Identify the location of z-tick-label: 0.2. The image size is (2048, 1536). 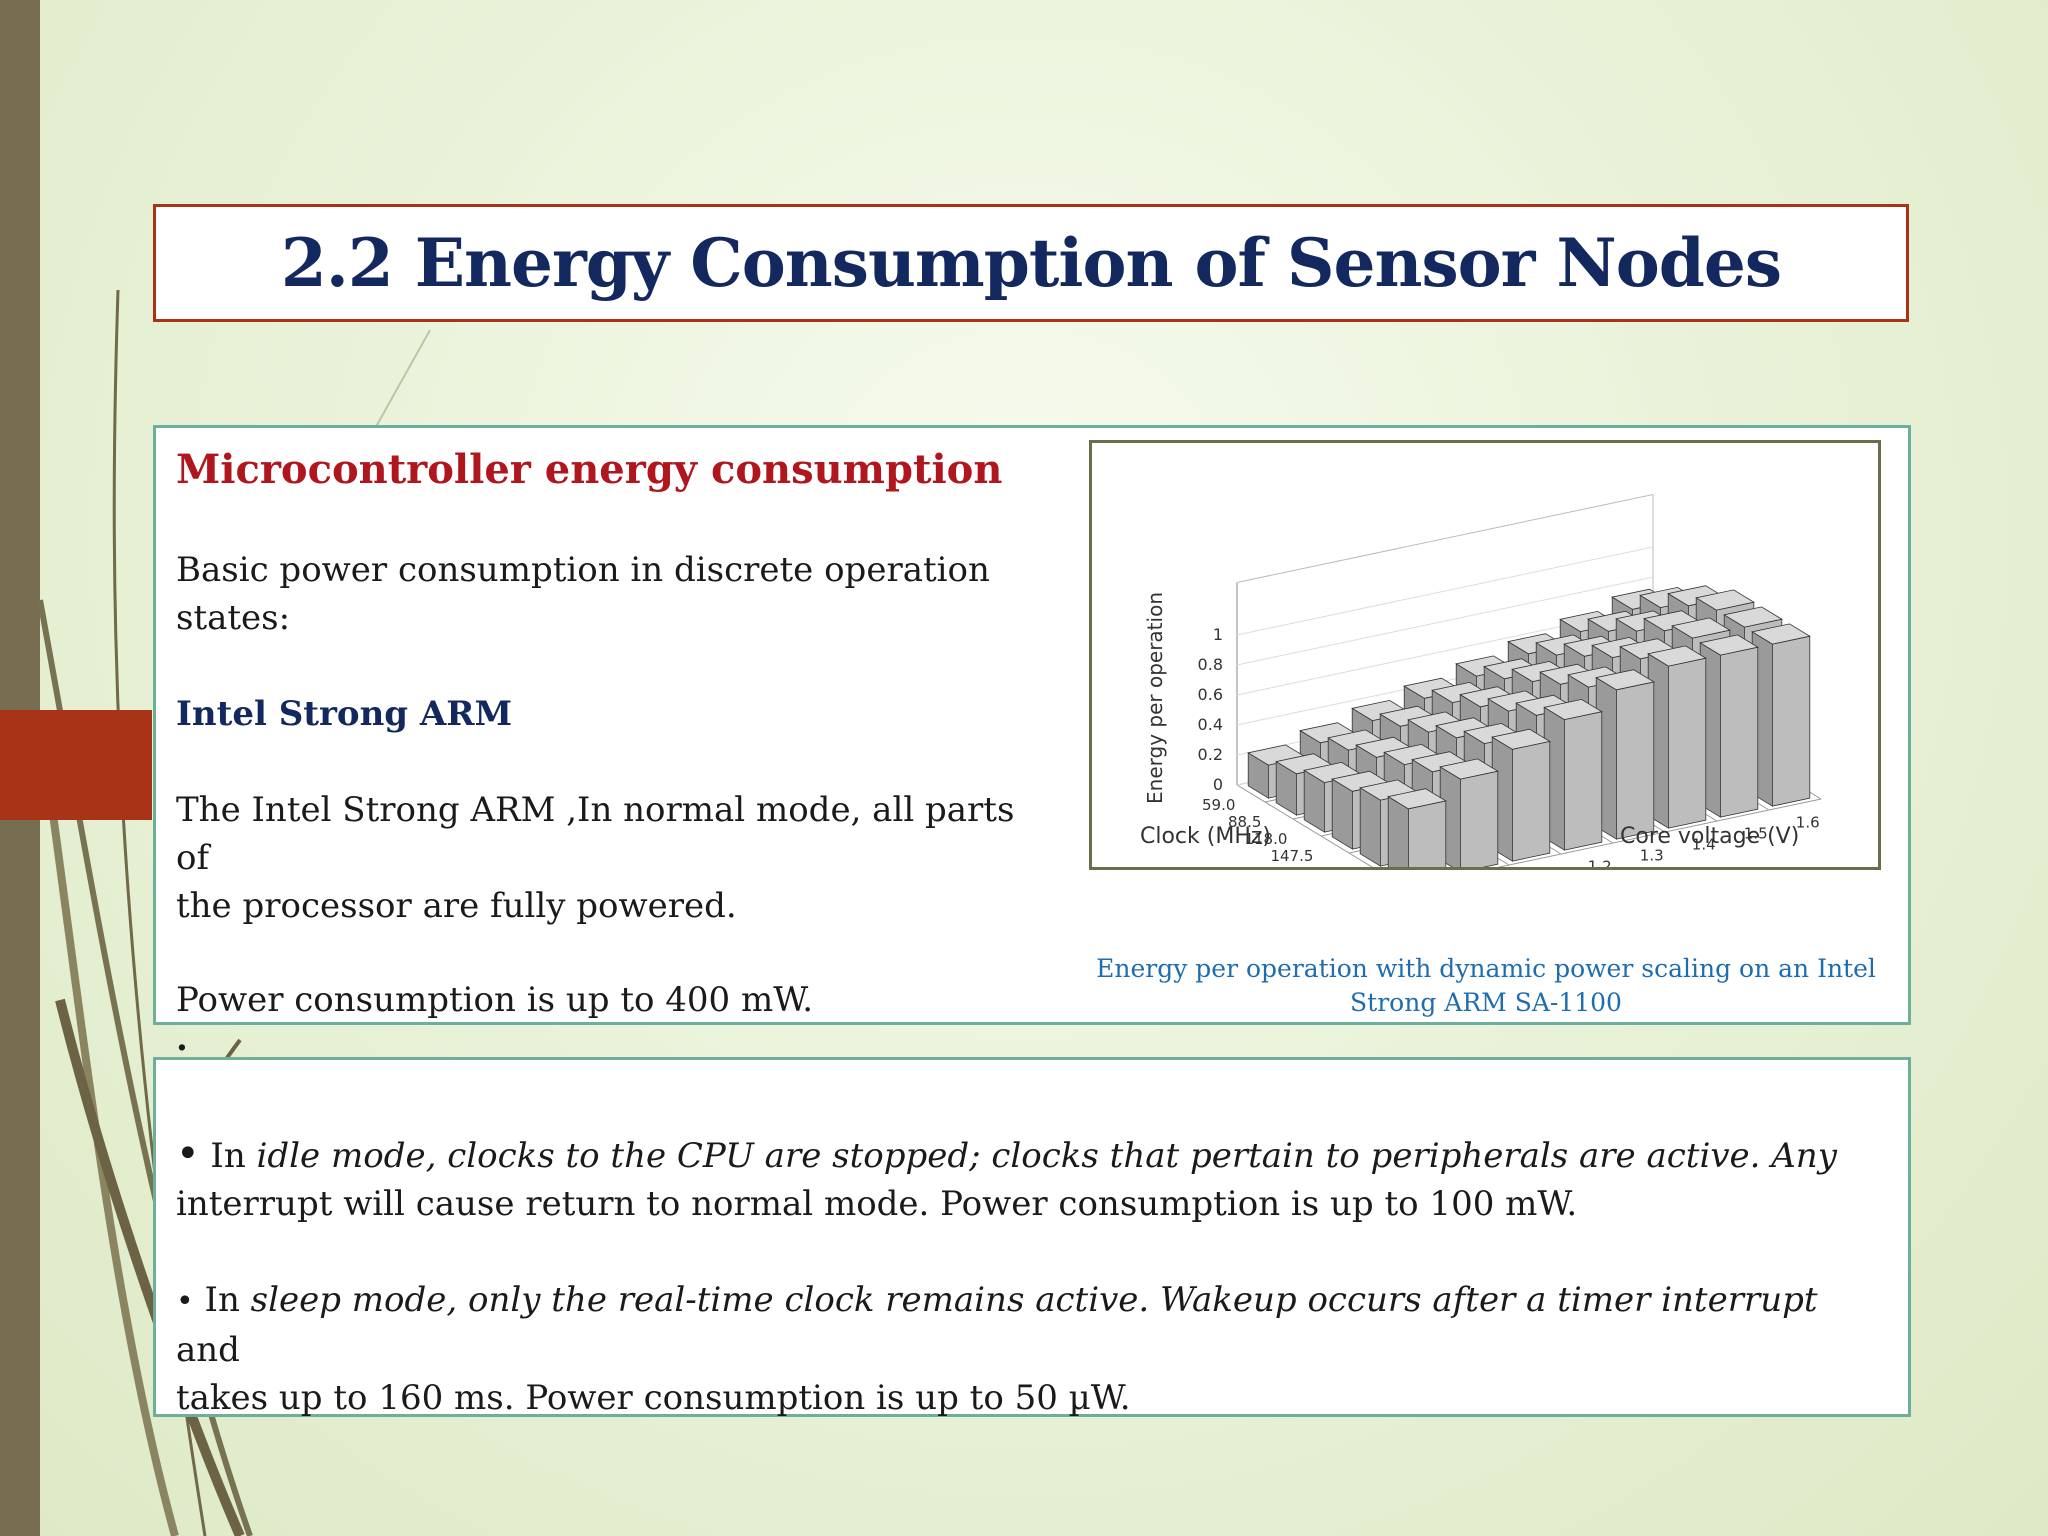
(1210, 754).